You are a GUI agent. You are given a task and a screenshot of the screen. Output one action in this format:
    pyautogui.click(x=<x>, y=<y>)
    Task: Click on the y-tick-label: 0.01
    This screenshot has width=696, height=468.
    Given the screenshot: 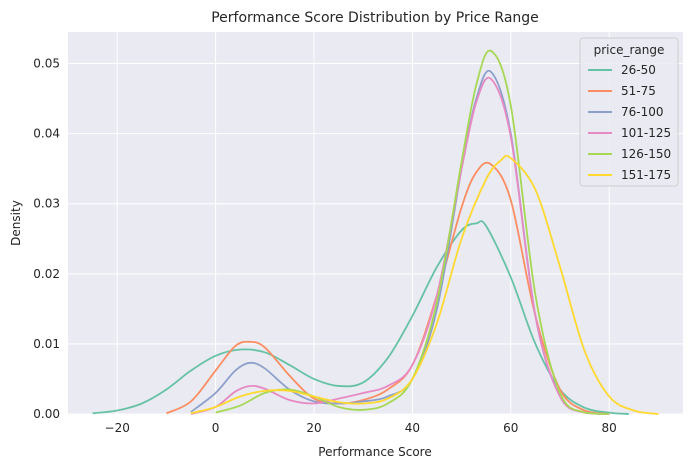 What is the action you would take?
    pyautogui.click(x=46, y=344)
    